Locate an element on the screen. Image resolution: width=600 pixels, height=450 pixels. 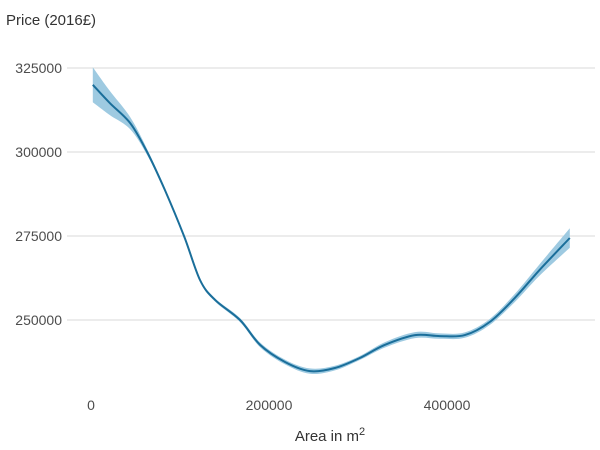
x-axis-title: Area in m2 is located at coordinates (300, 435).